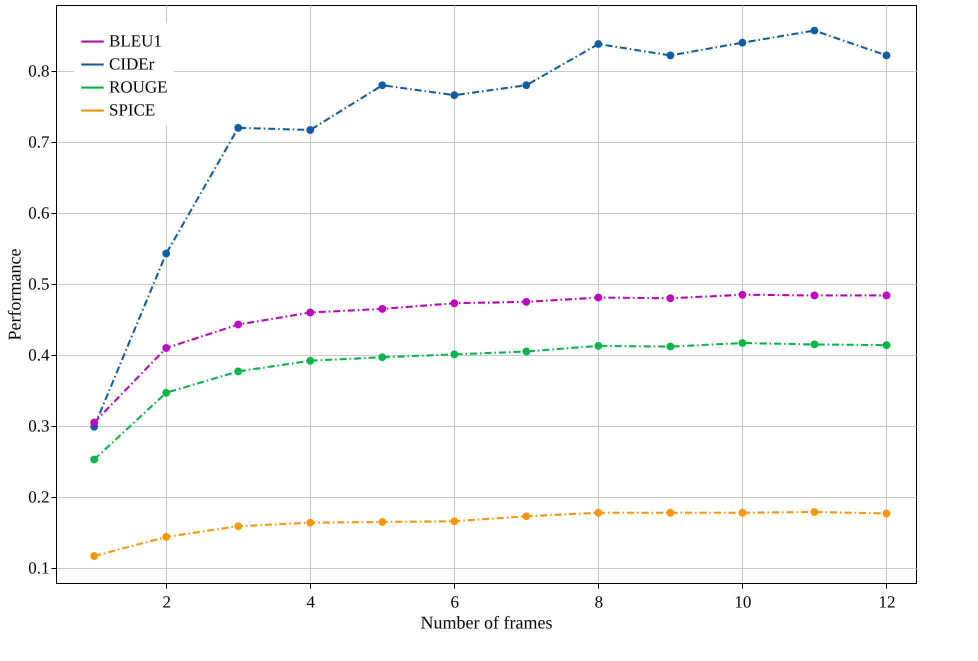  Describe the element at coordinates (599, 602) in the screenshot. I see `x-tick-label: 8` at that location.